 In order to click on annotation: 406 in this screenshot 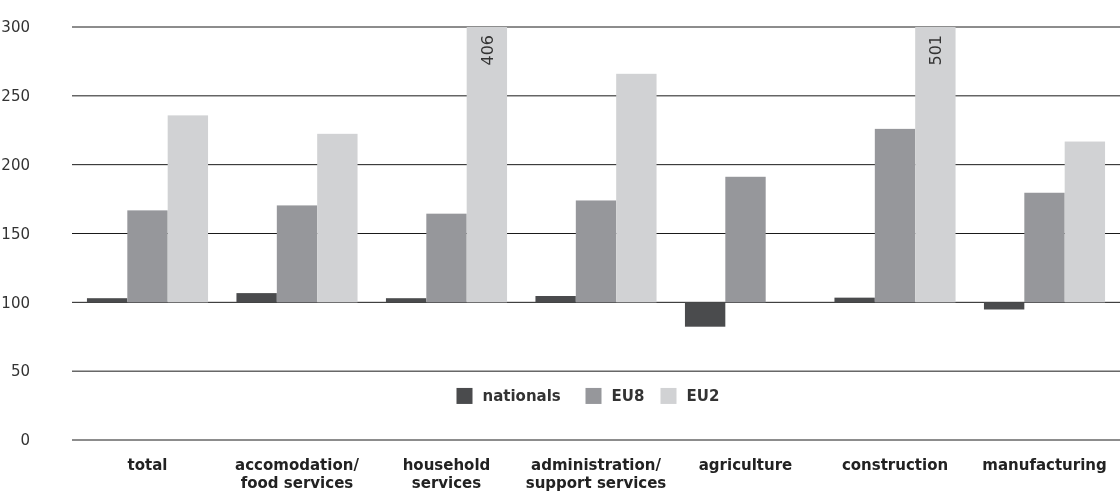, I will do `click(487, 50)`.